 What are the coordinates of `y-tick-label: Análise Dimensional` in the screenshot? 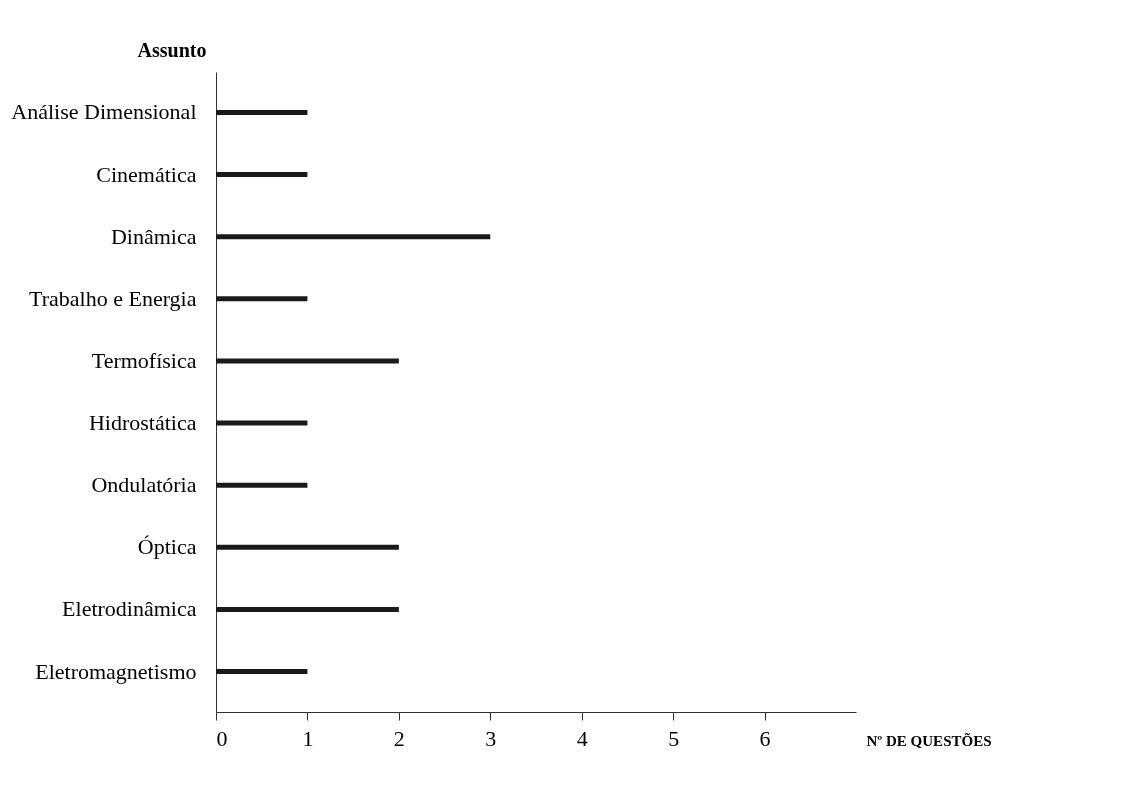 It's located at (104, 112).